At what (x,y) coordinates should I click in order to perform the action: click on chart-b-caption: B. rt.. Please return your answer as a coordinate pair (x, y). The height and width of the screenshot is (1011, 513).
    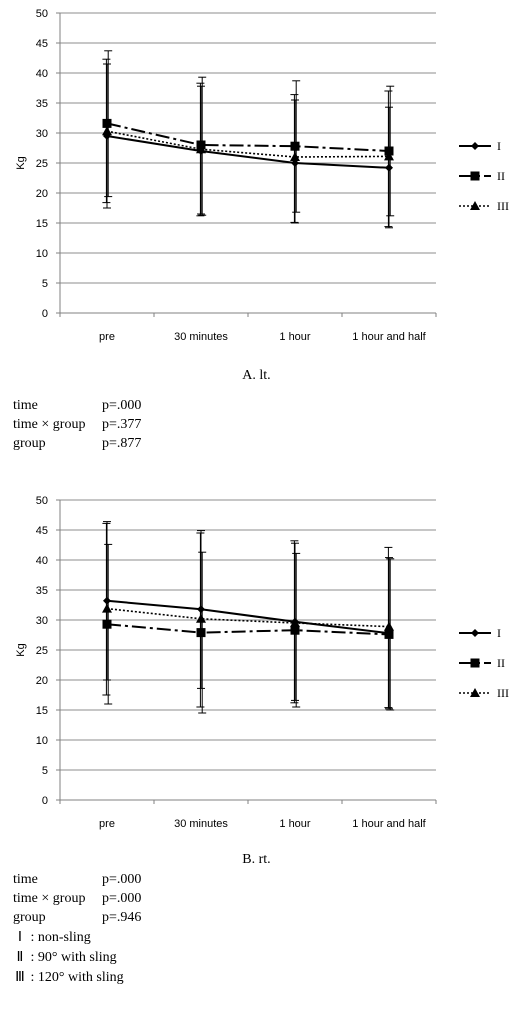
    Looking at the image, I should click on (256, 859).